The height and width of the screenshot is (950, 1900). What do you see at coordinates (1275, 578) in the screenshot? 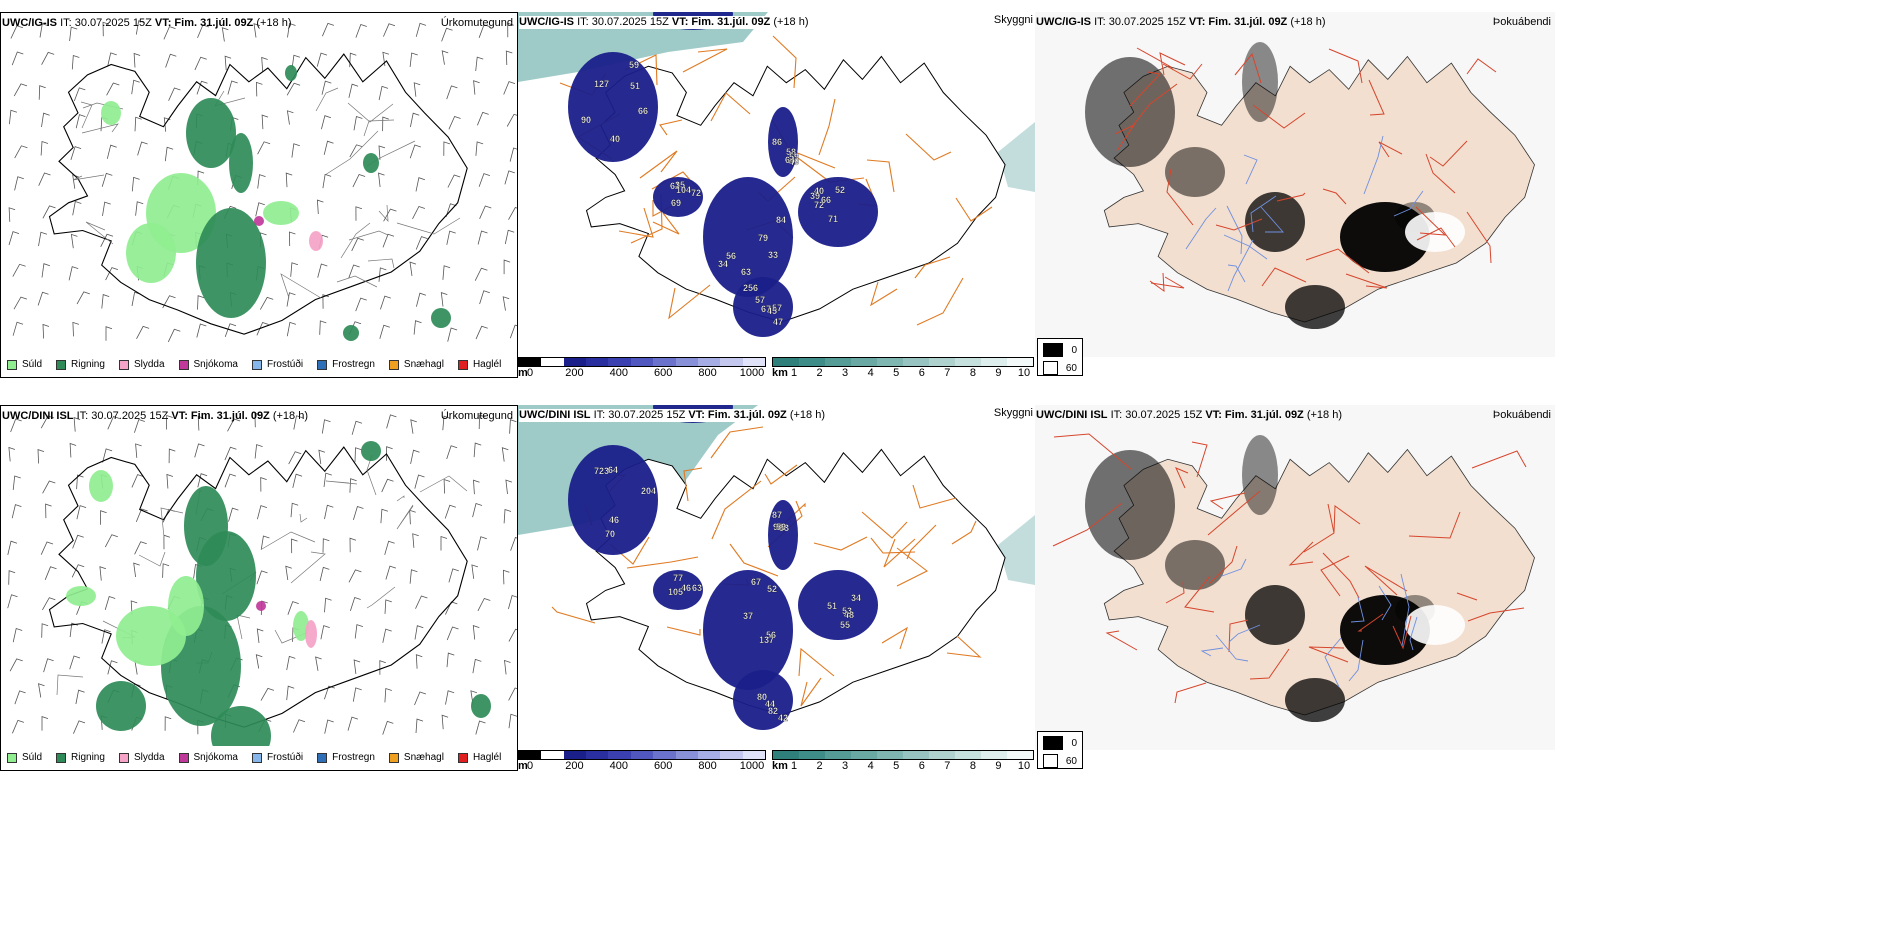
I see `fog-indicator-field` at bounding box center [1275, 578].